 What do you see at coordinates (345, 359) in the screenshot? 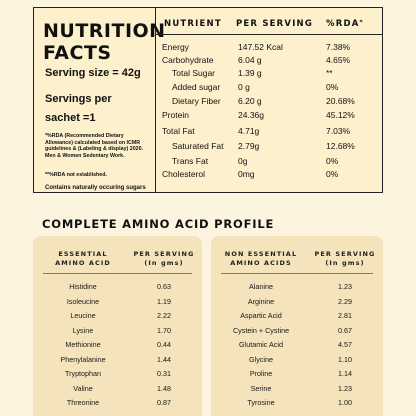
I see `amino-acid-value: 1.10` at bounding box center [345, 359].